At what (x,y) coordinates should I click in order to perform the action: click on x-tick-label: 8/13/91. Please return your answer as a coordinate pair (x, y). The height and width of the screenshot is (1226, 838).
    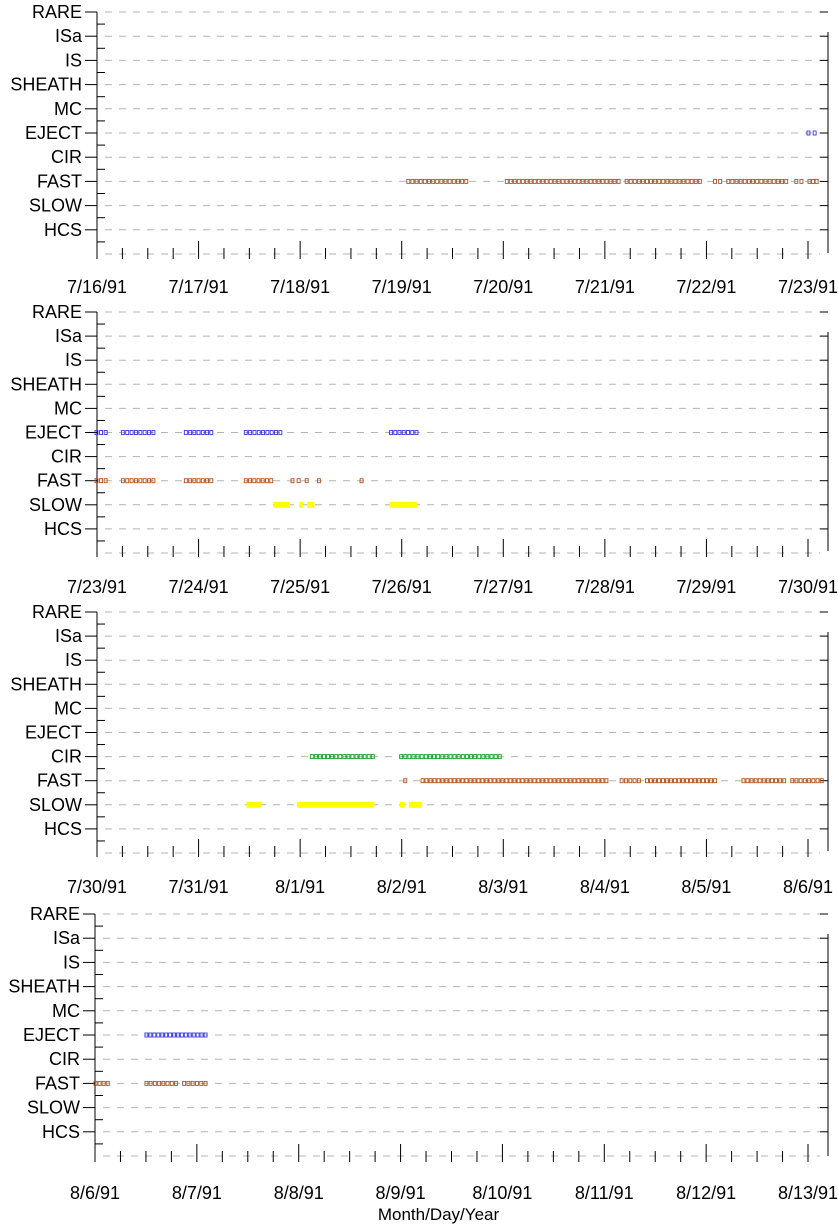
    Looking at the image, I should click on (808, 1193).